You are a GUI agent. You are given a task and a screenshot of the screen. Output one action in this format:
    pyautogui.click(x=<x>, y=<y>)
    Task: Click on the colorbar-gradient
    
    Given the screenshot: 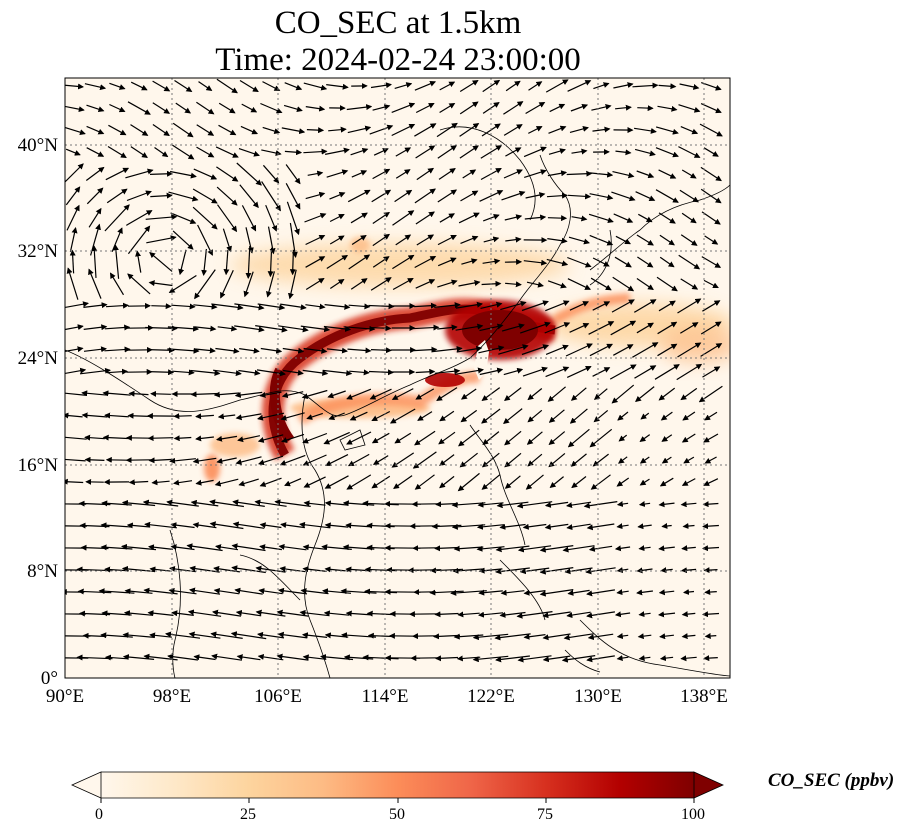 What is the action you would take?
    pyautogui.click(x=397, y=785)
    